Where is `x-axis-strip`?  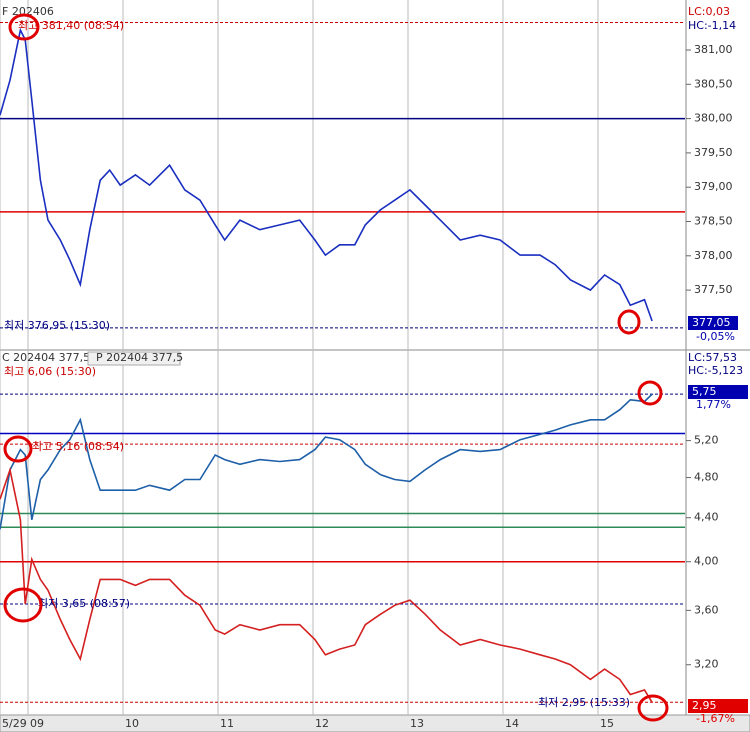
x-axis-strip is located at coordinates (375, 723).